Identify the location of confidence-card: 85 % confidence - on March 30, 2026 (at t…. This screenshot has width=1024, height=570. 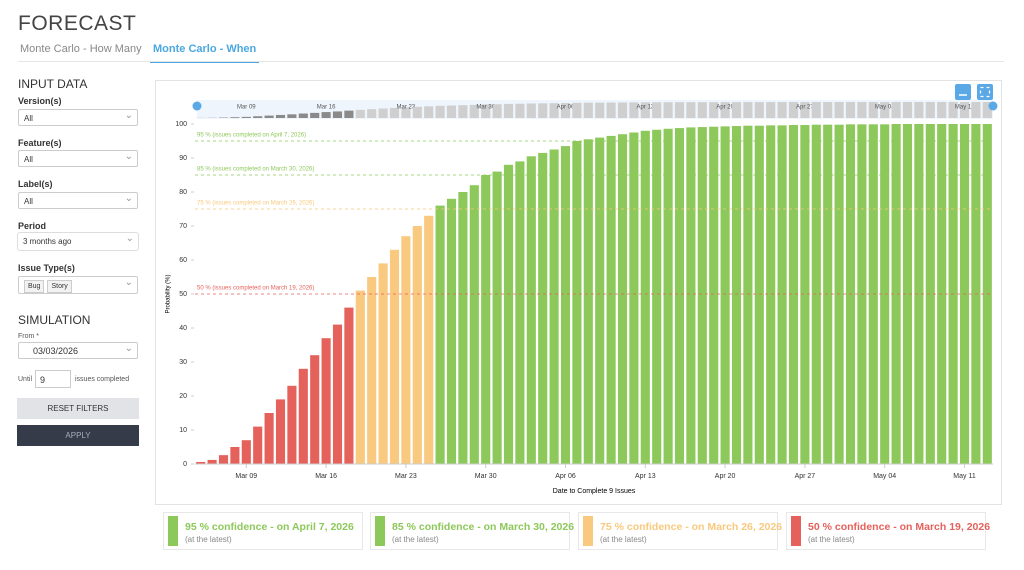
(472, 531).